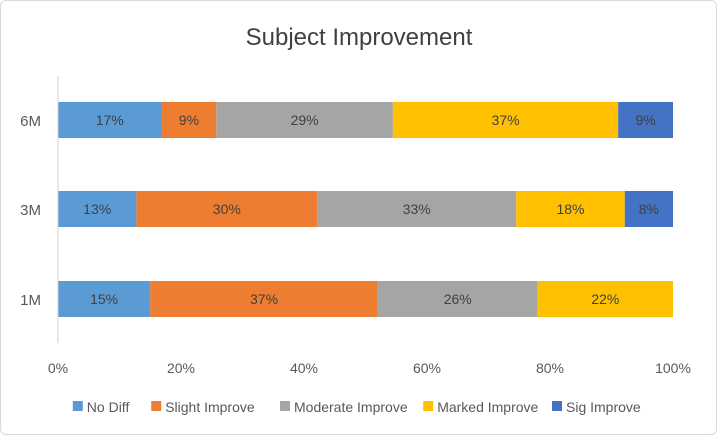 Image resolution: width=717 pixels, height=435 pixels. I want to click on legend-label: No Diff, so click(108, 407).